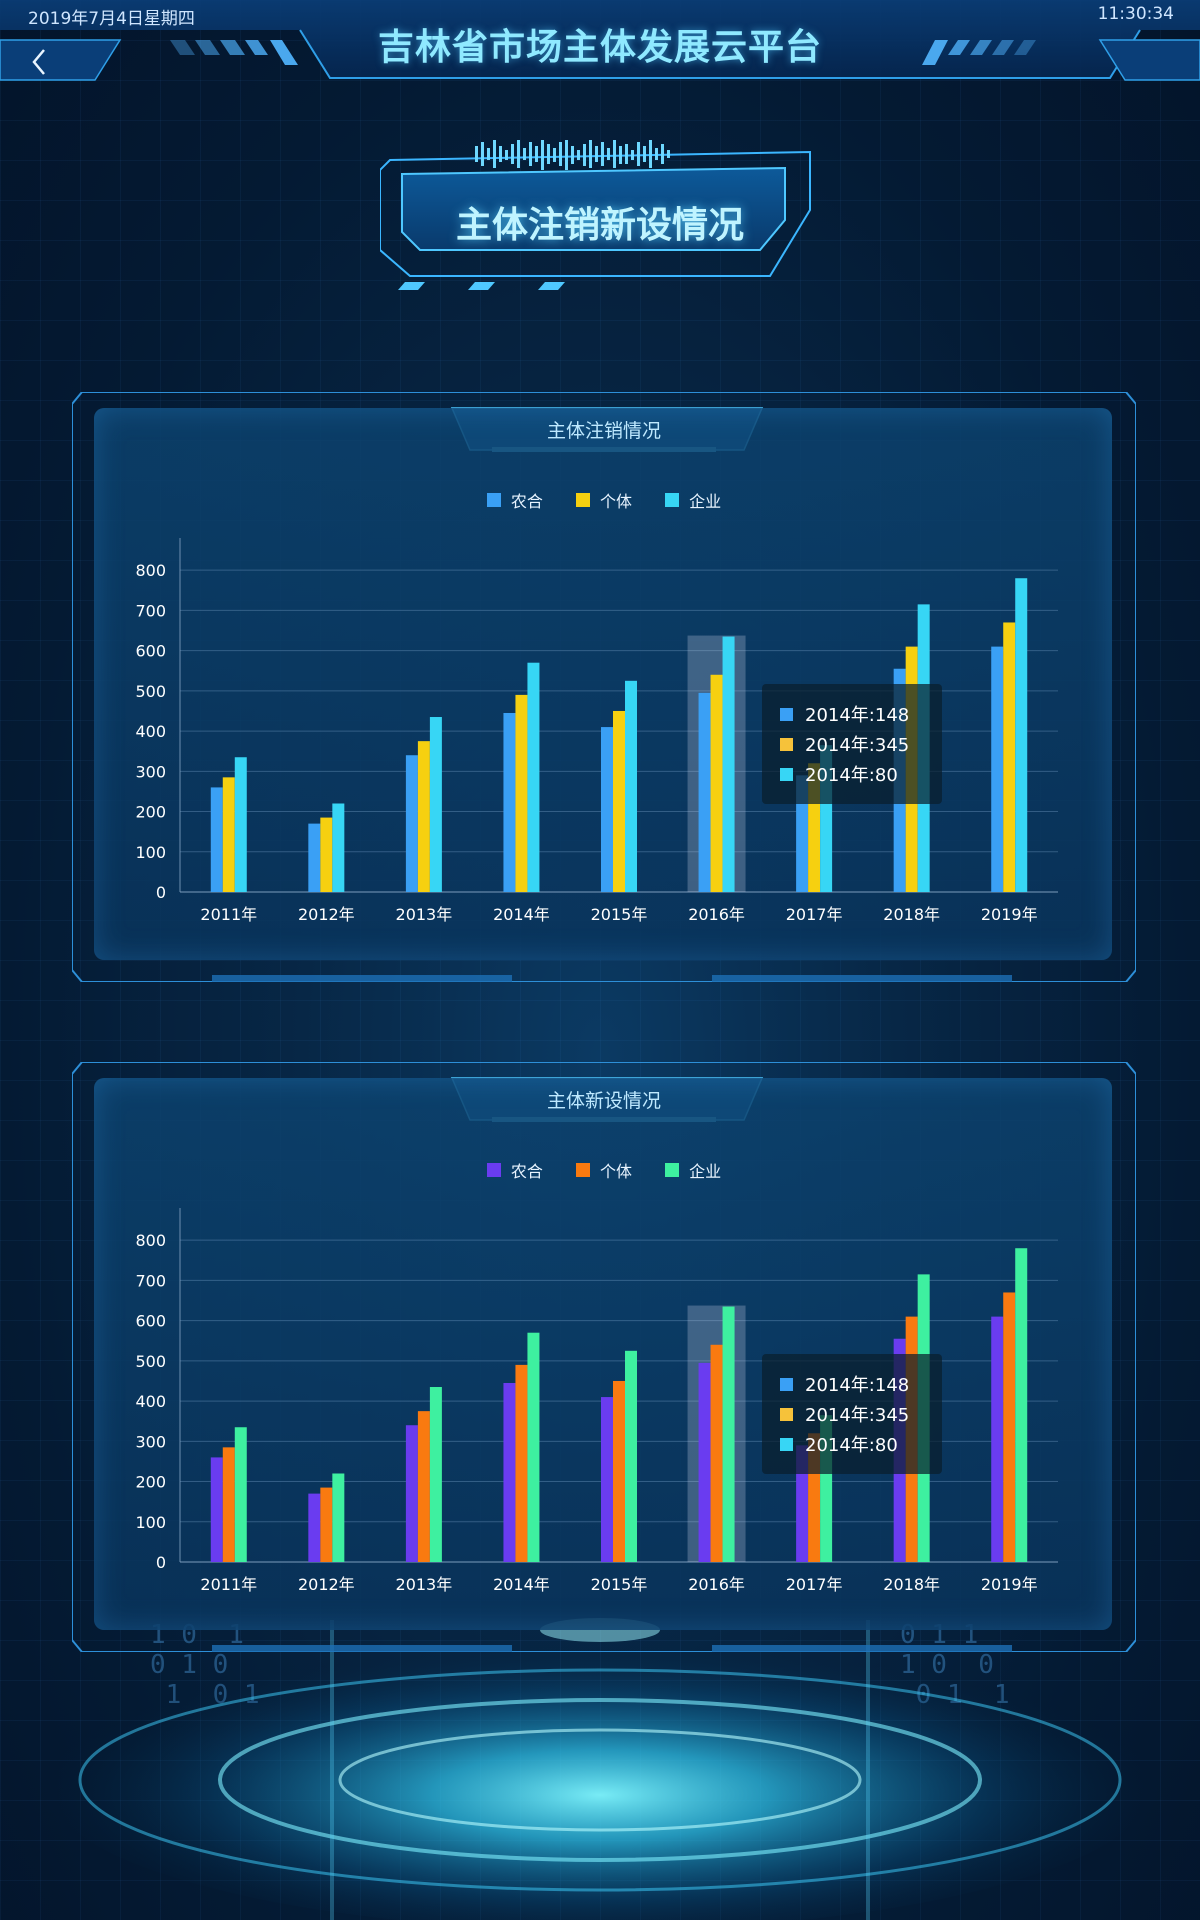 This screenshot has width=1200, height=1920. What do you see at coordinates (600, 42) in the screenshot?
I see `top-bar: 2019年7月4日星期四 11:30:34 吉林省市场主体发展云平台` at bounding box center [600, 42].